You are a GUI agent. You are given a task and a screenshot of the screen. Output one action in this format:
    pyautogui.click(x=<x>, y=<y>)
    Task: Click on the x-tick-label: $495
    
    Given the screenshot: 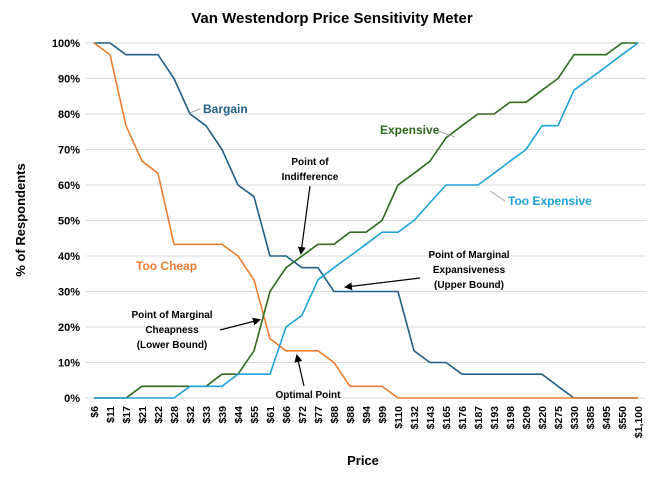 What is the action you would take?
    pyautogui.click(x=607, y=418)
    